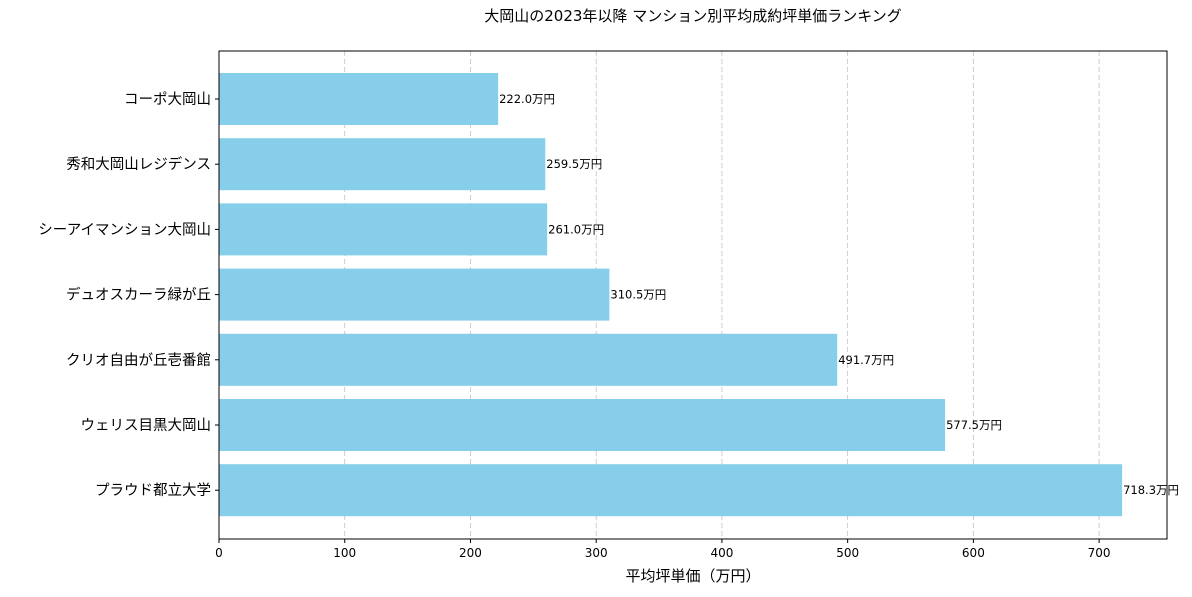 This screenshot has width=1192, height=597. What do you see at coordinates (574, 164) in the screenshot?
I see `data-label: 259.5万円` at bounding box center [574, 164].